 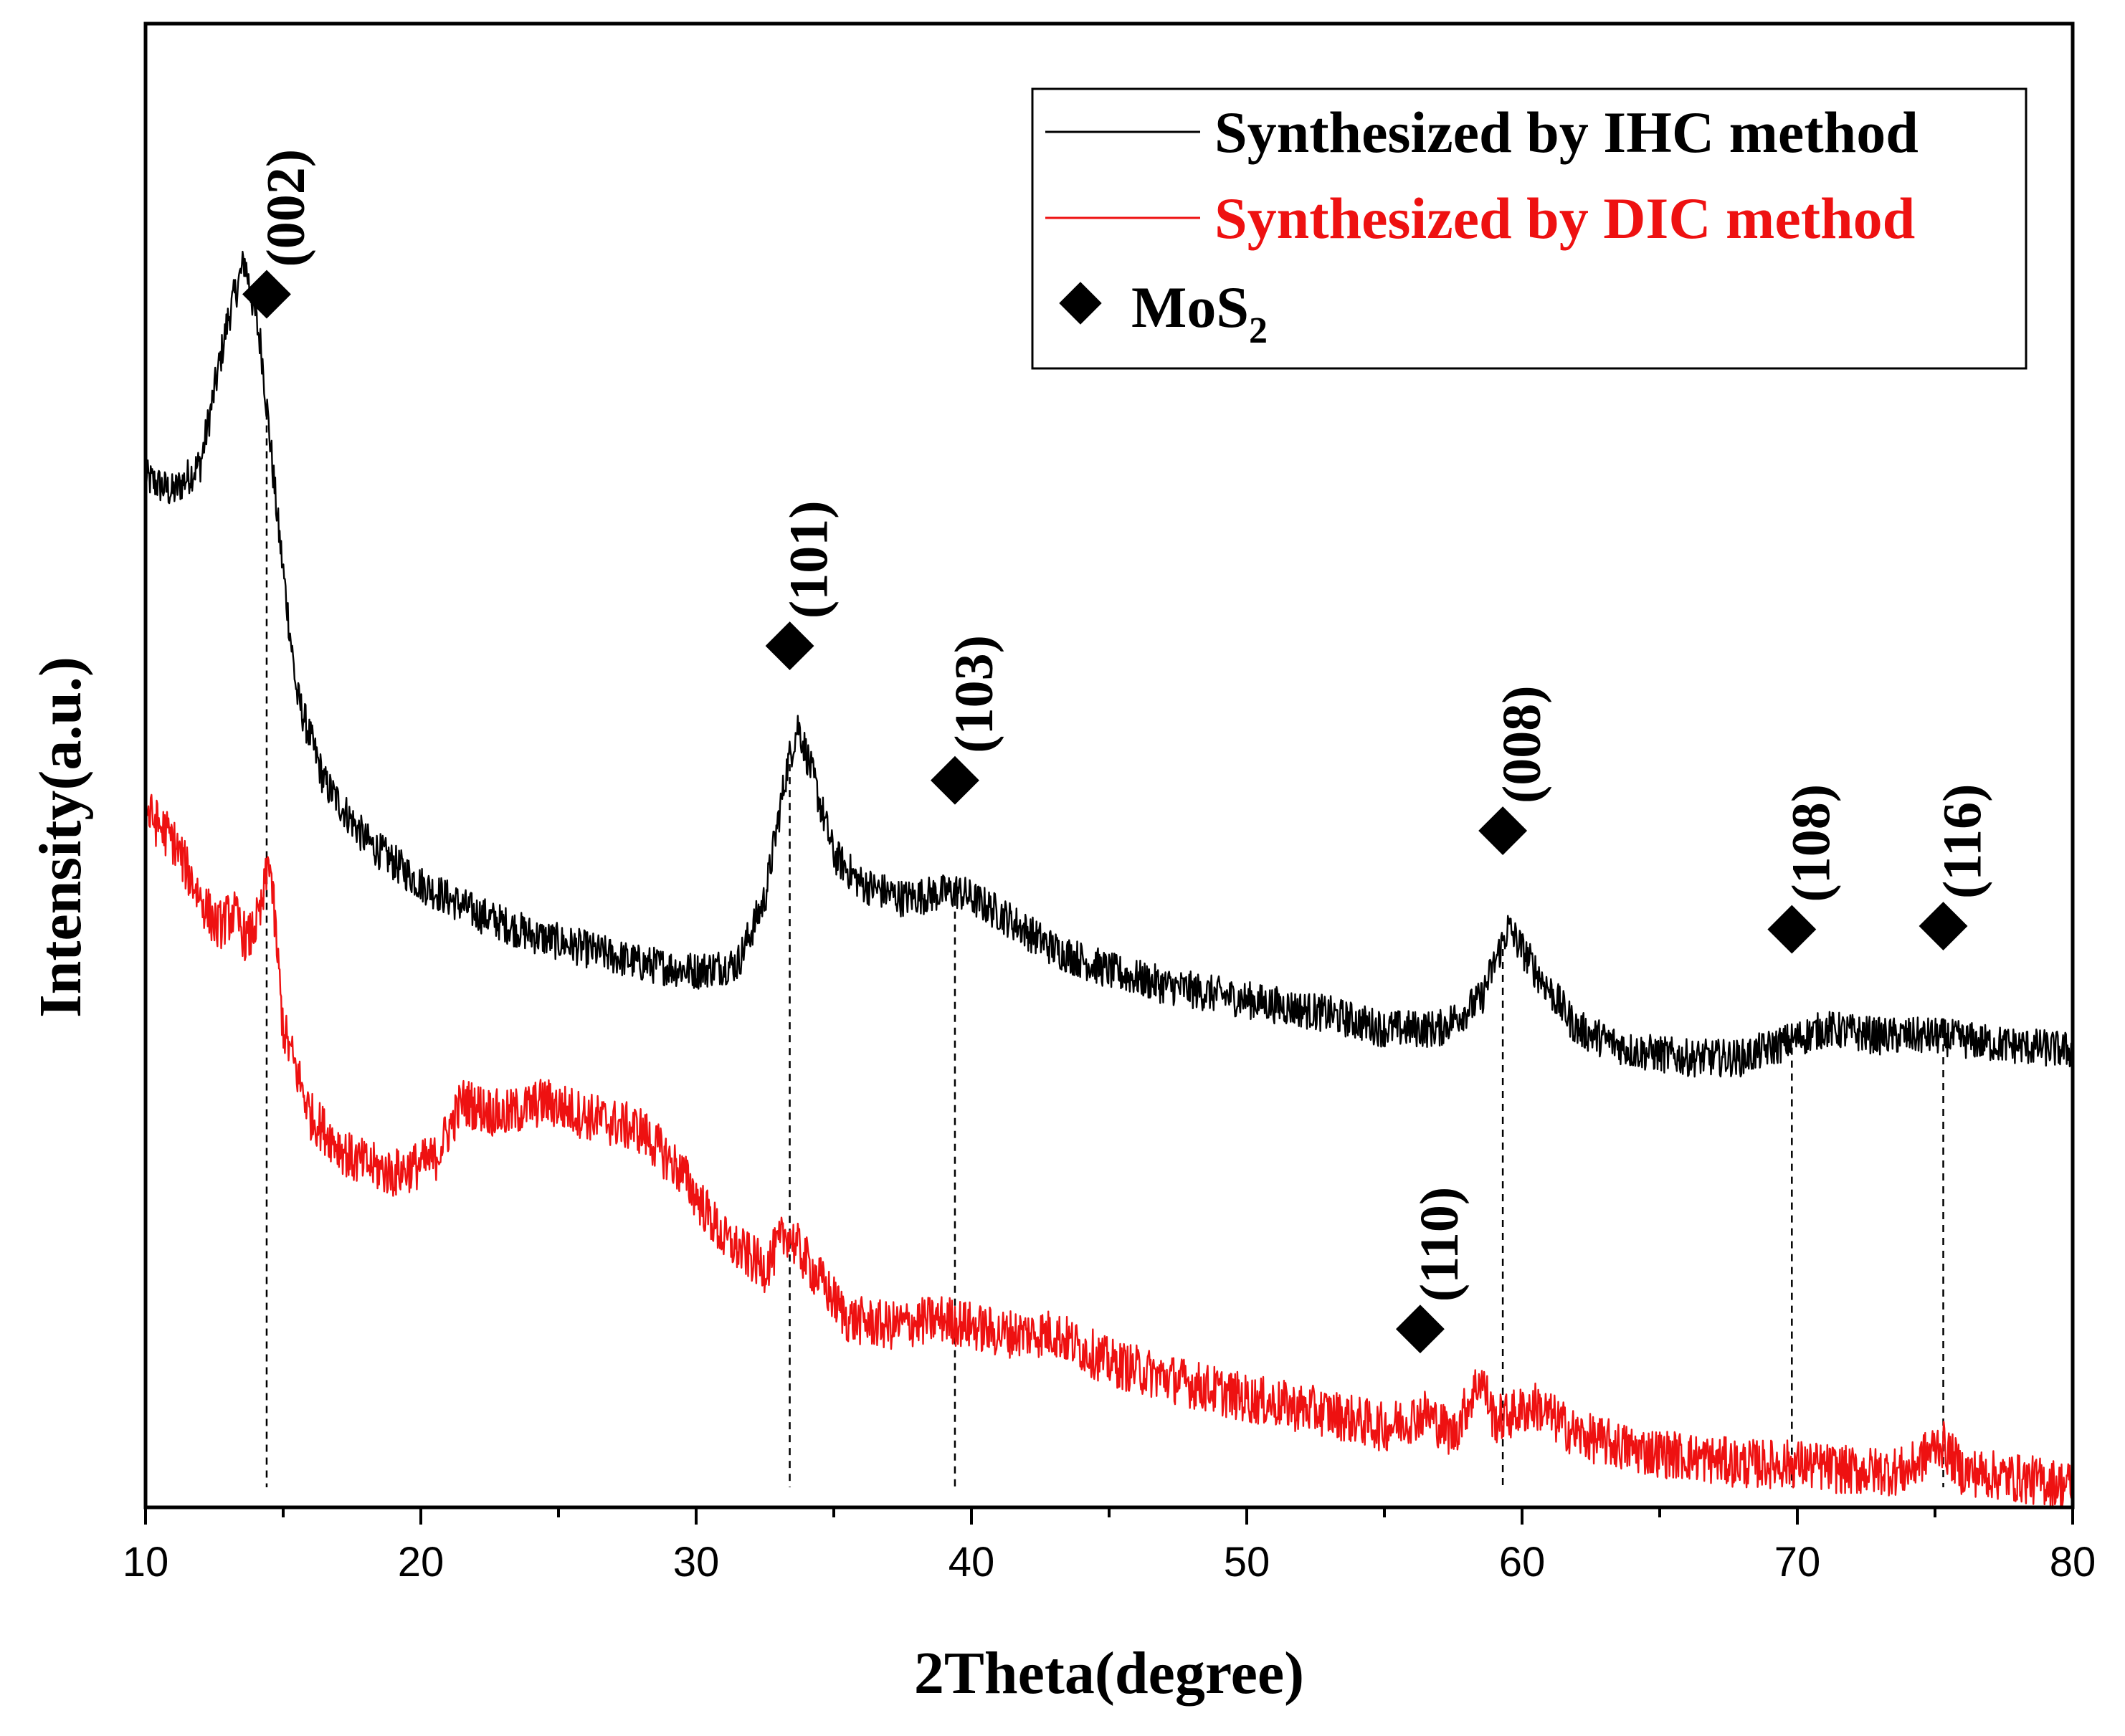 I want to click on peak-label-002: (002), so click(x=286, y=208).